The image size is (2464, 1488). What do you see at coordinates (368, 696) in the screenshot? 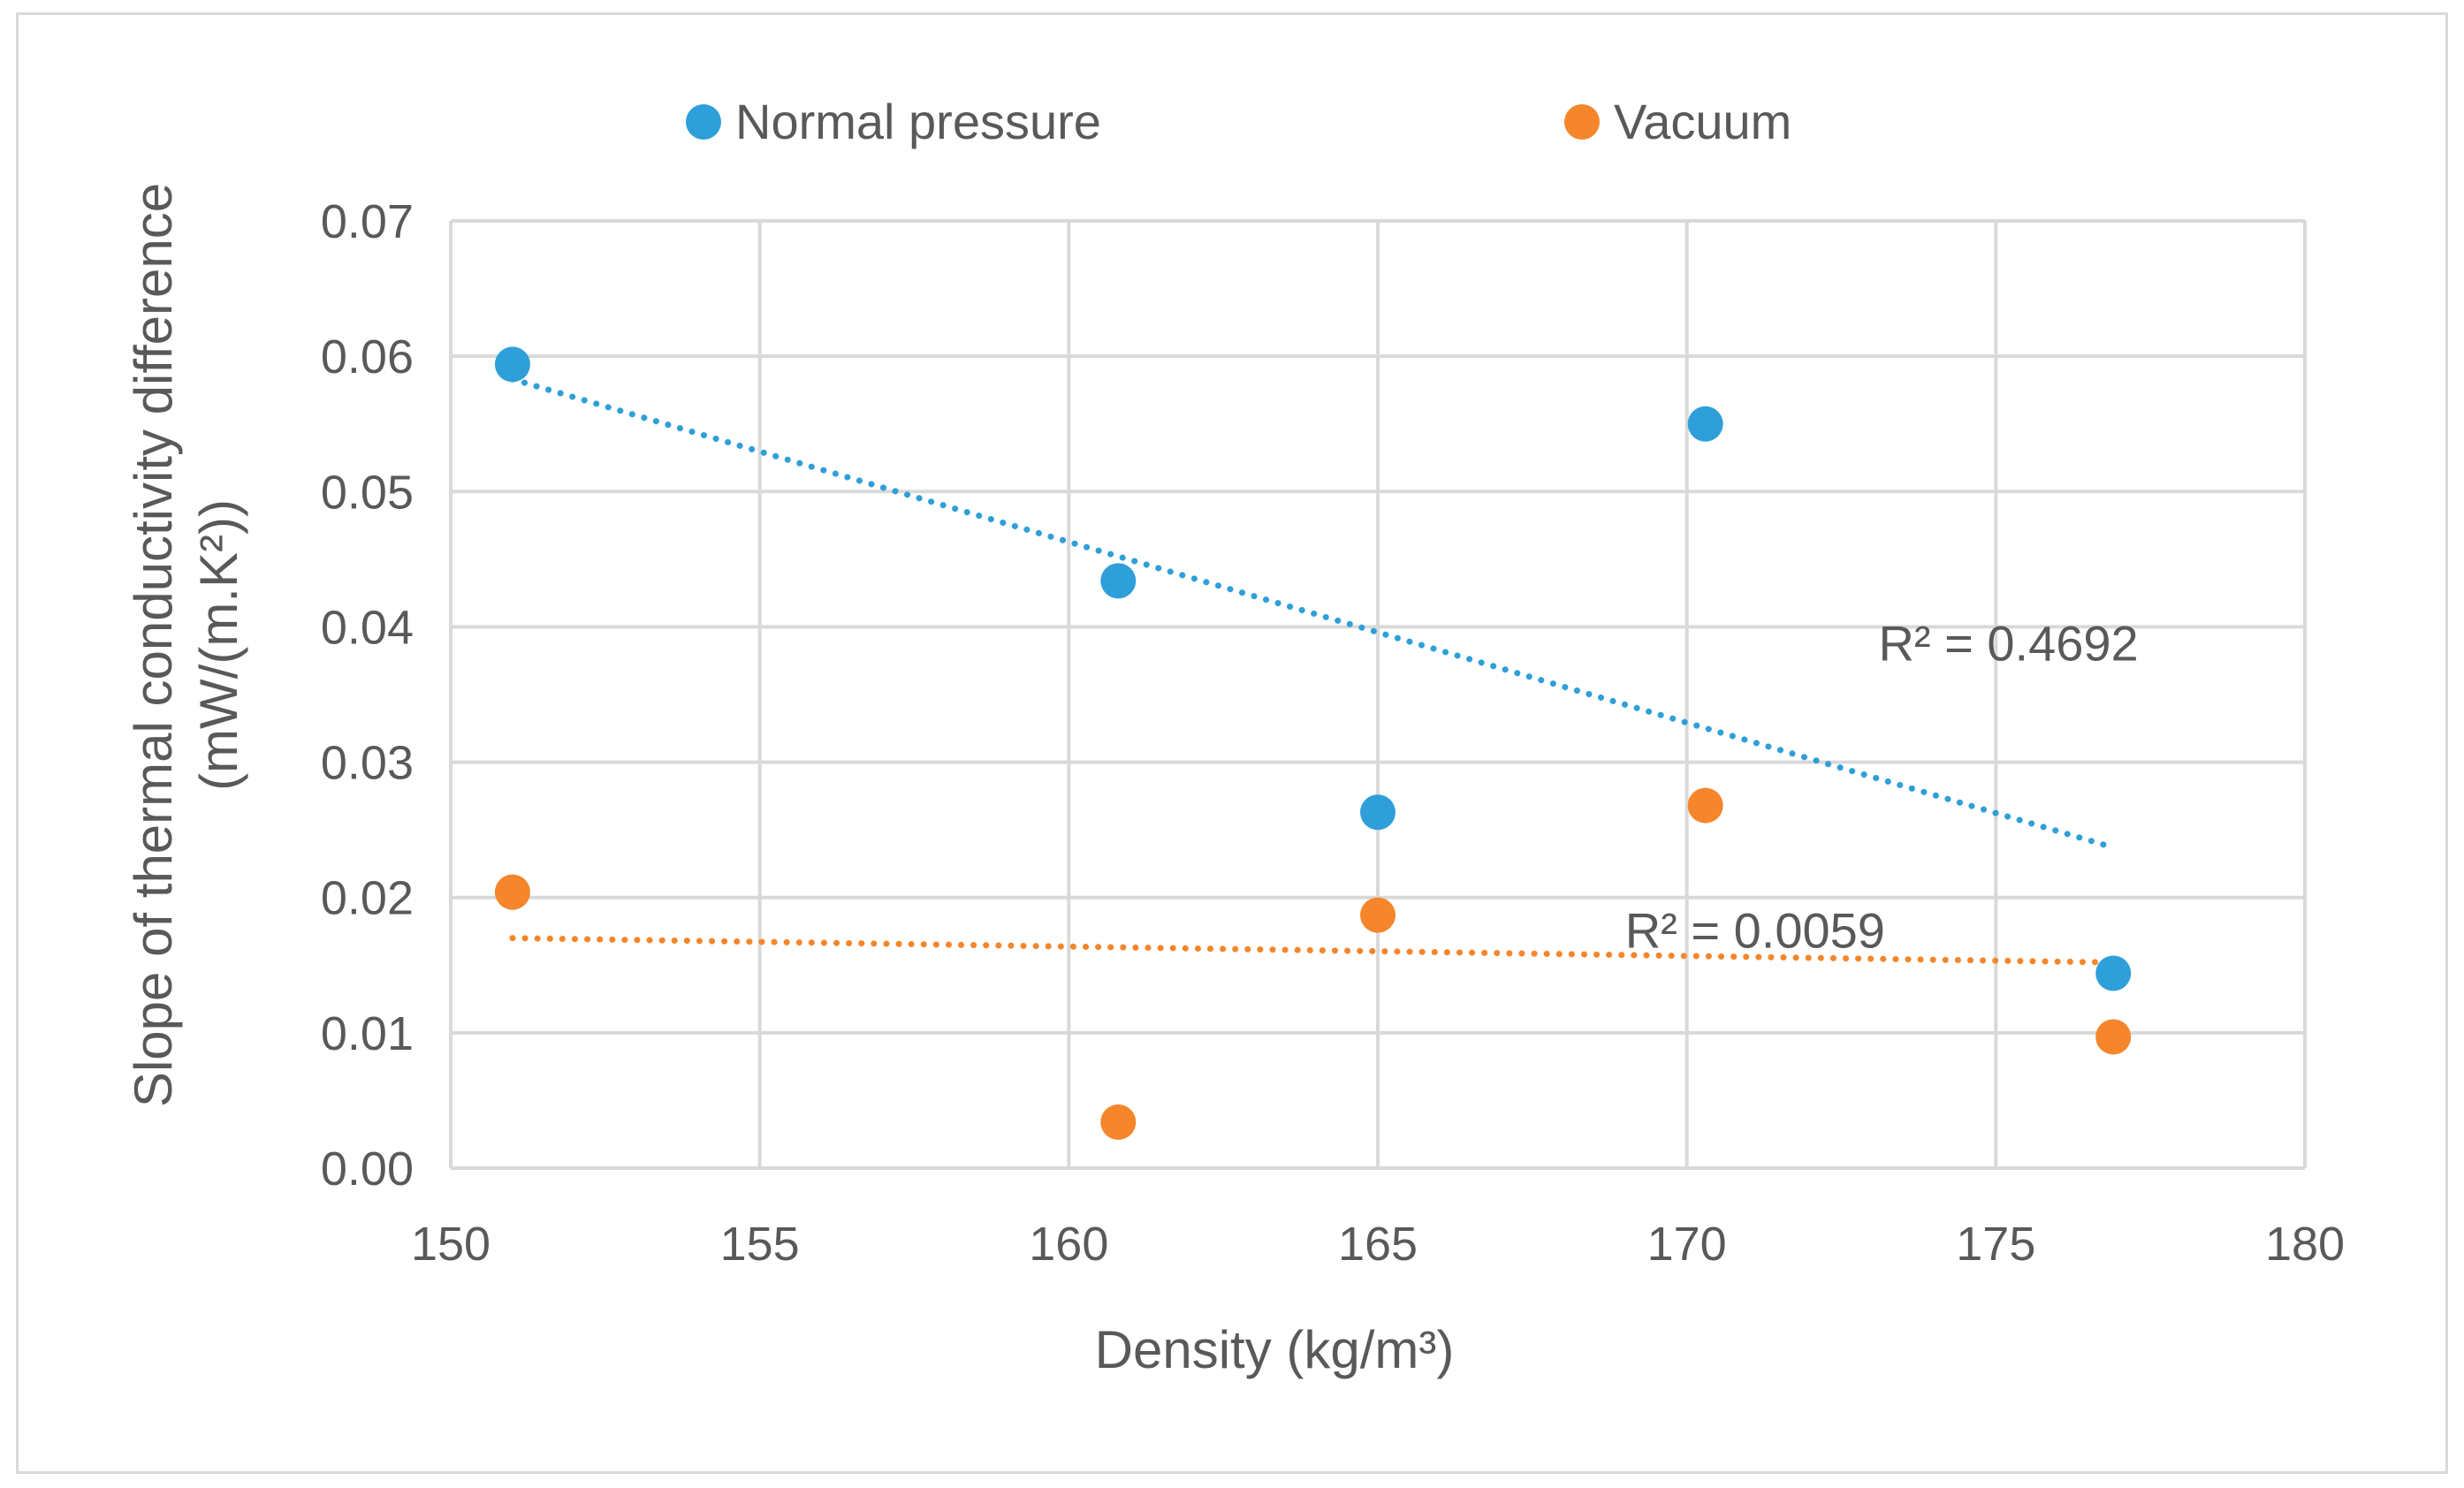
I see `y-axis-ticks: 0.00 0.01 0.02 0.03 0.04 0.05 0.06 0.07` at bounding box center [368, 696].